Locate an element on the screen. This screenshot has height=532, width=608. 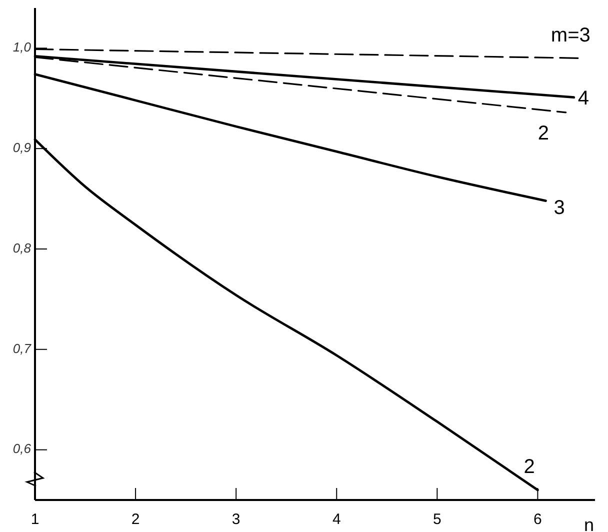
x-tick-label: 2 is located at coordinates (135, 519).